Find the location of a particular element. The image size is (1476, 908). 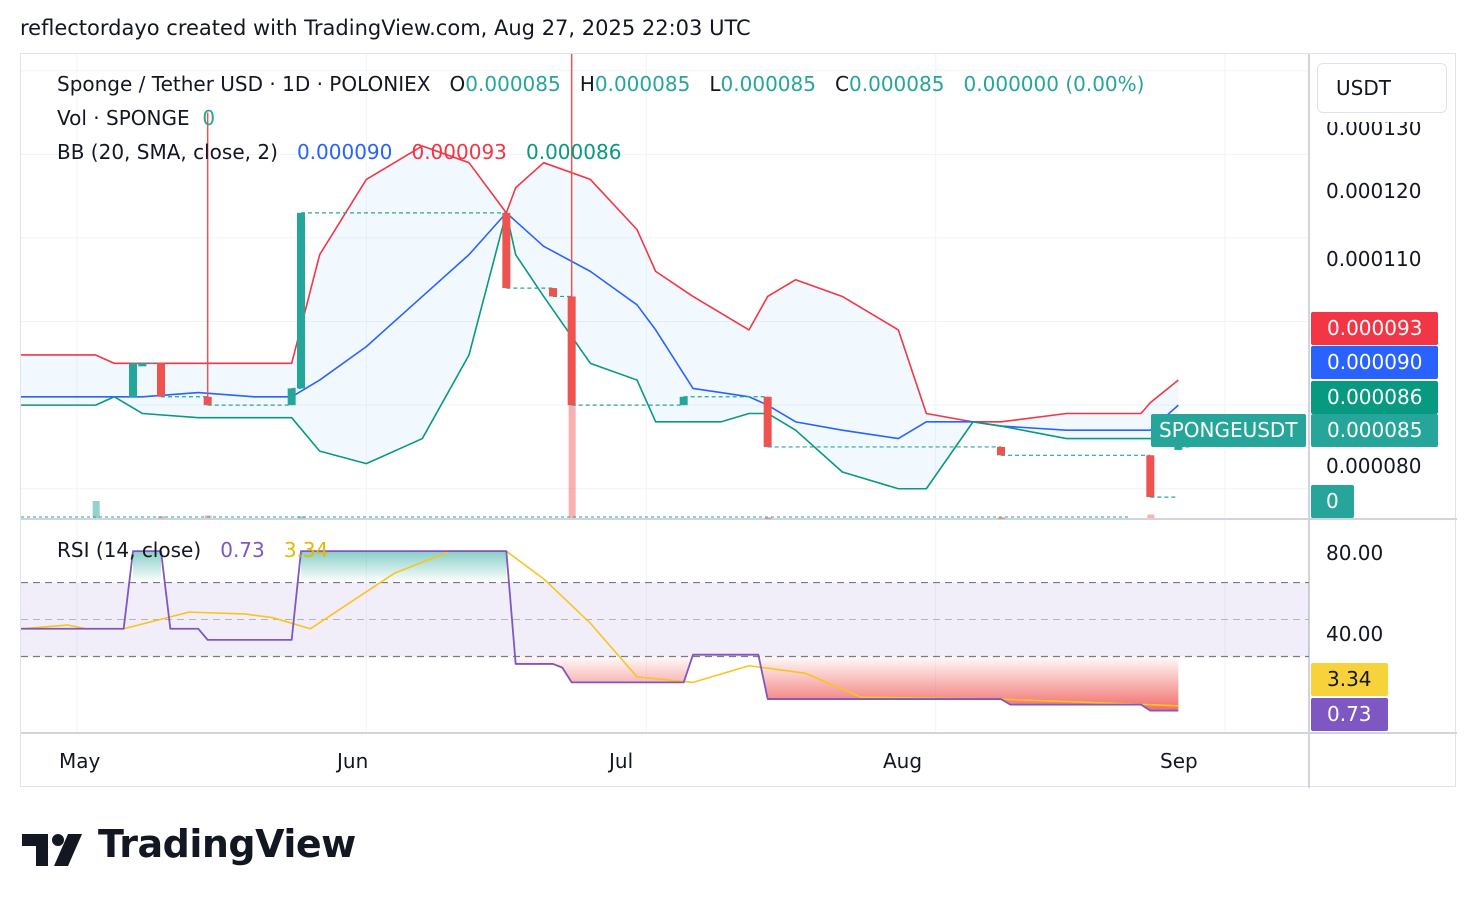

volume-label: Vol · SPONGE is located at coordinates (123, 118).